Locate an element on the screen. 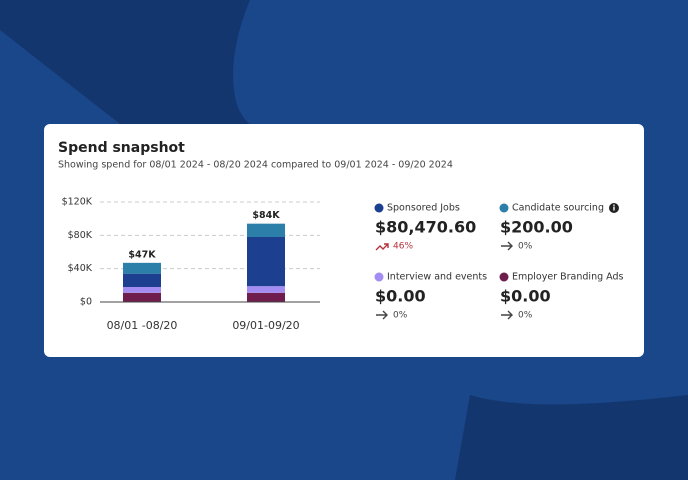  stat-value: $80,470.60 is located at coordinates (425, 227).